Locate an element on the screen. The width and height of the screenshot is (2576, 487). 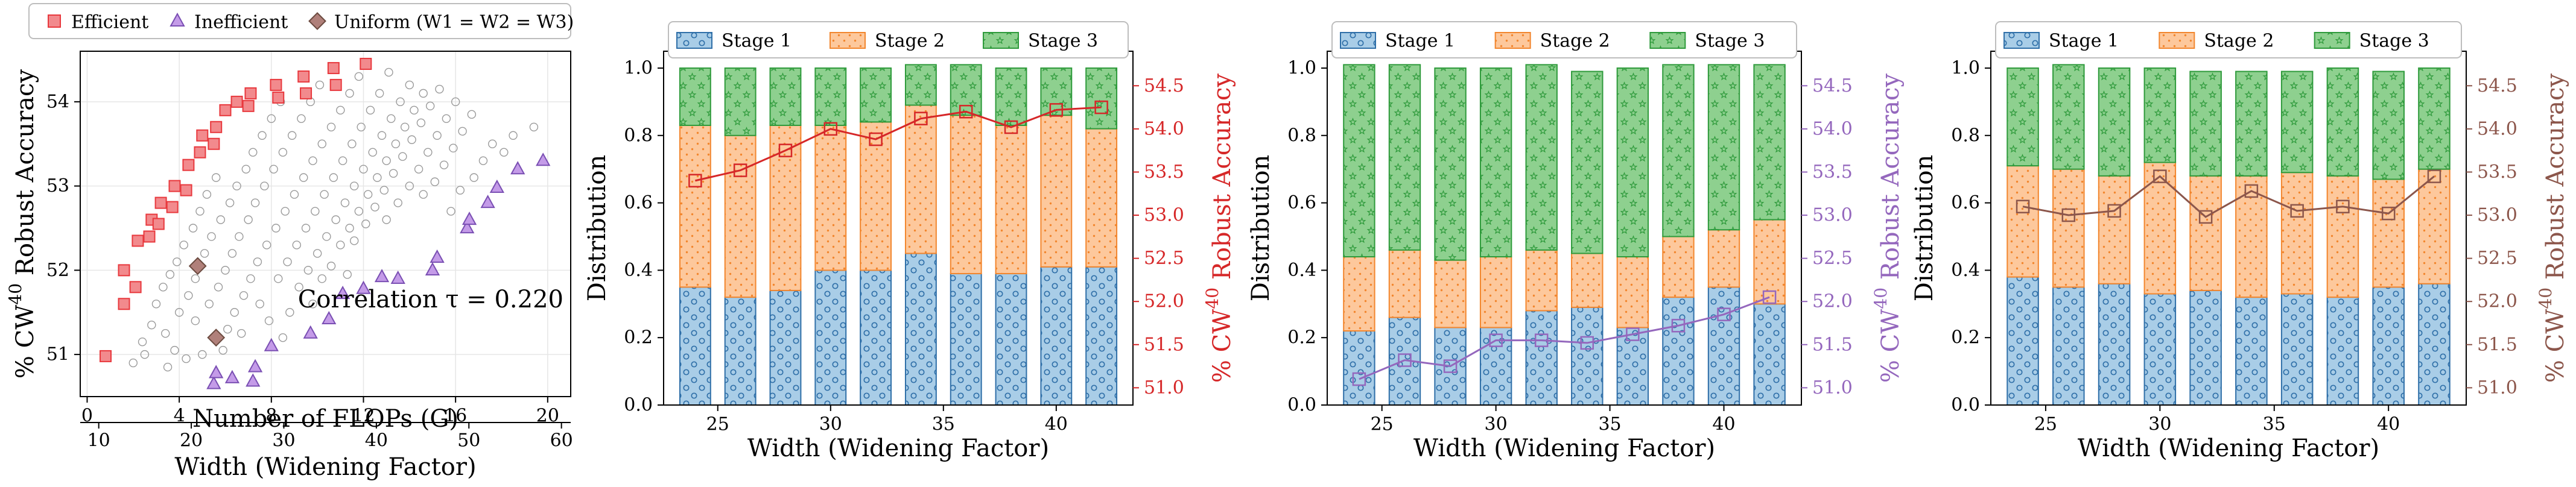
y-tick-label: 53 is located at coordinates (58, 185).